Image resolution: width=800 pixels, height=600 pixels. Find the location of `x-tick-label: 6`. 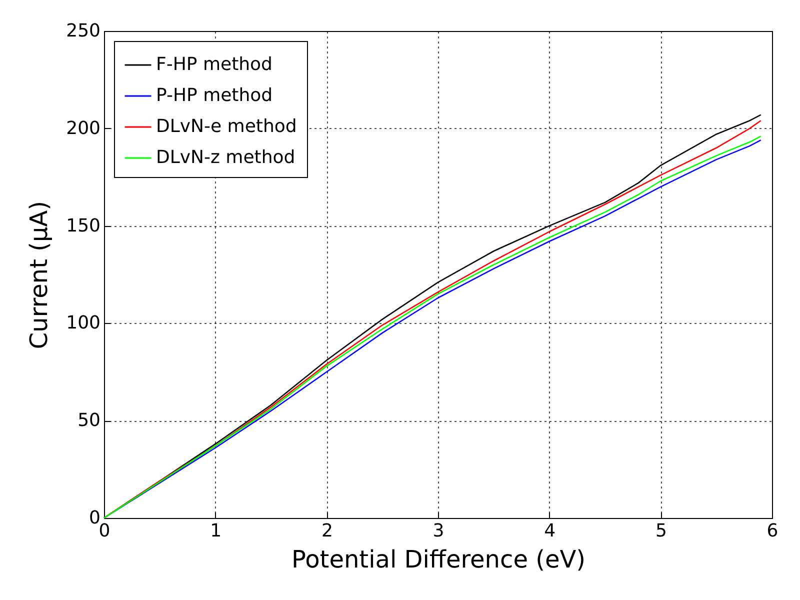

x-tick-label: 6 is located at coordinates (772, 531).